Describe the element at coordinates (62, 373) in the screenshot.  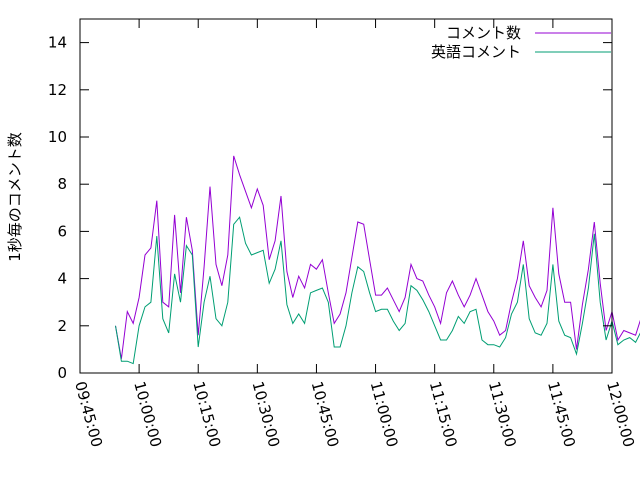
I see `y-tick-label: 0` at that location.